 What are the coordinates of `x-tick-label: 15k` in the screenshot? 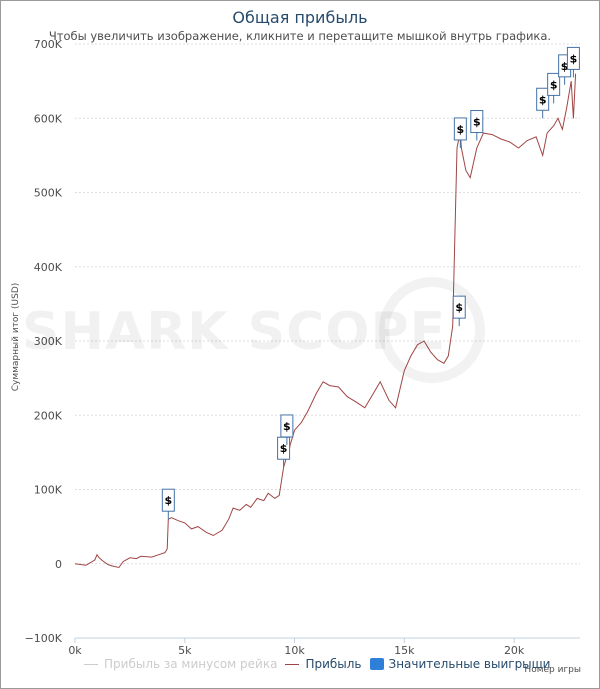 It's located at (404, 650).